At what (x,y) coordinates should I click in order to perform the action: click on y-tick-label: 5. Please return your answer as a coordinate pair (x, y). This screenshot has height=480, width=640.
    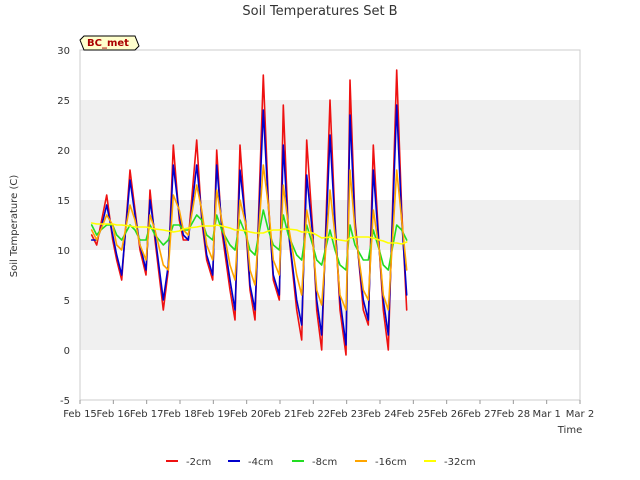
    Looking at the image, I should click on (67, 301).